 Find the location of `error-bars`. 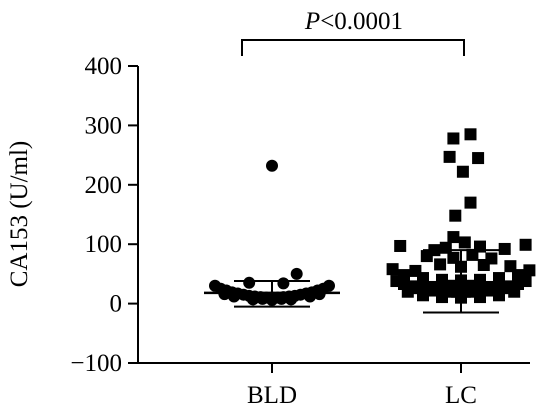

error-bars is located at coordinates (366, 281).